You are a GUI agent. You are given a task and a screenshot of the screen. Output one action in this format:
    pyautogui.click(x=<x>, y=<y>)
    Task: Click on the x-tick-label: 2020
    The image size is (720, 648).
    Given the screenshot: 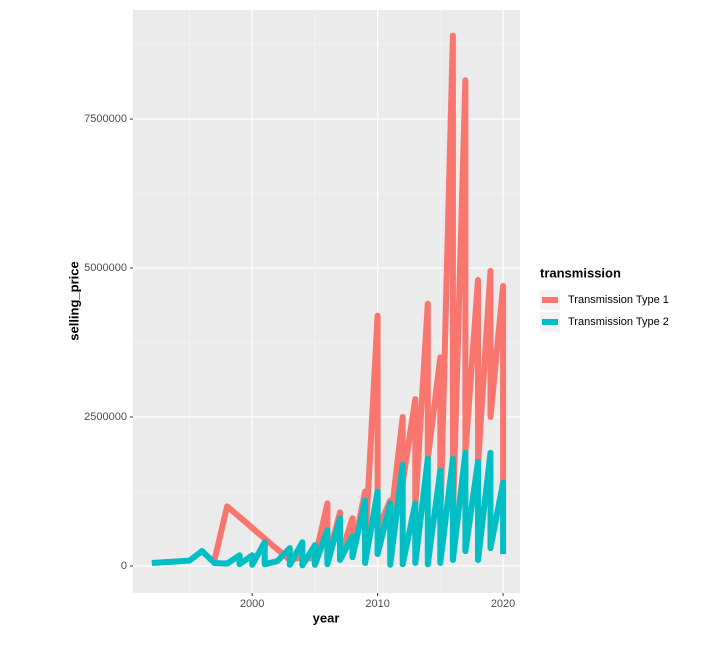 What is the action you would take?
    pyautogui.click(x=503, y=604)
    